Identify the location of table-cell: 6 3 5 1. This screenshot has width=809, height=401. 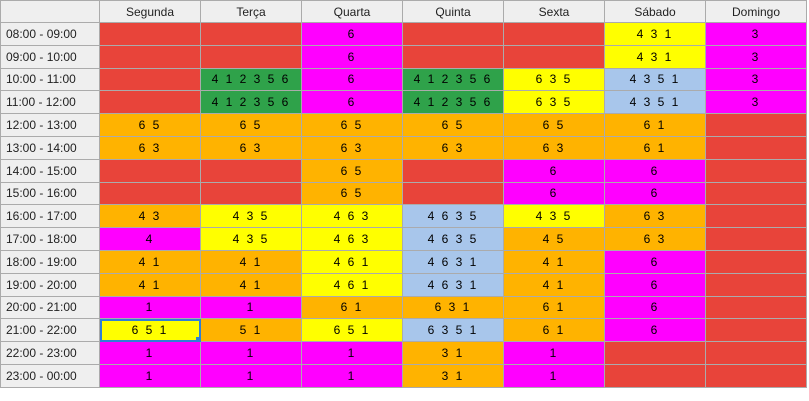
(453, 330).